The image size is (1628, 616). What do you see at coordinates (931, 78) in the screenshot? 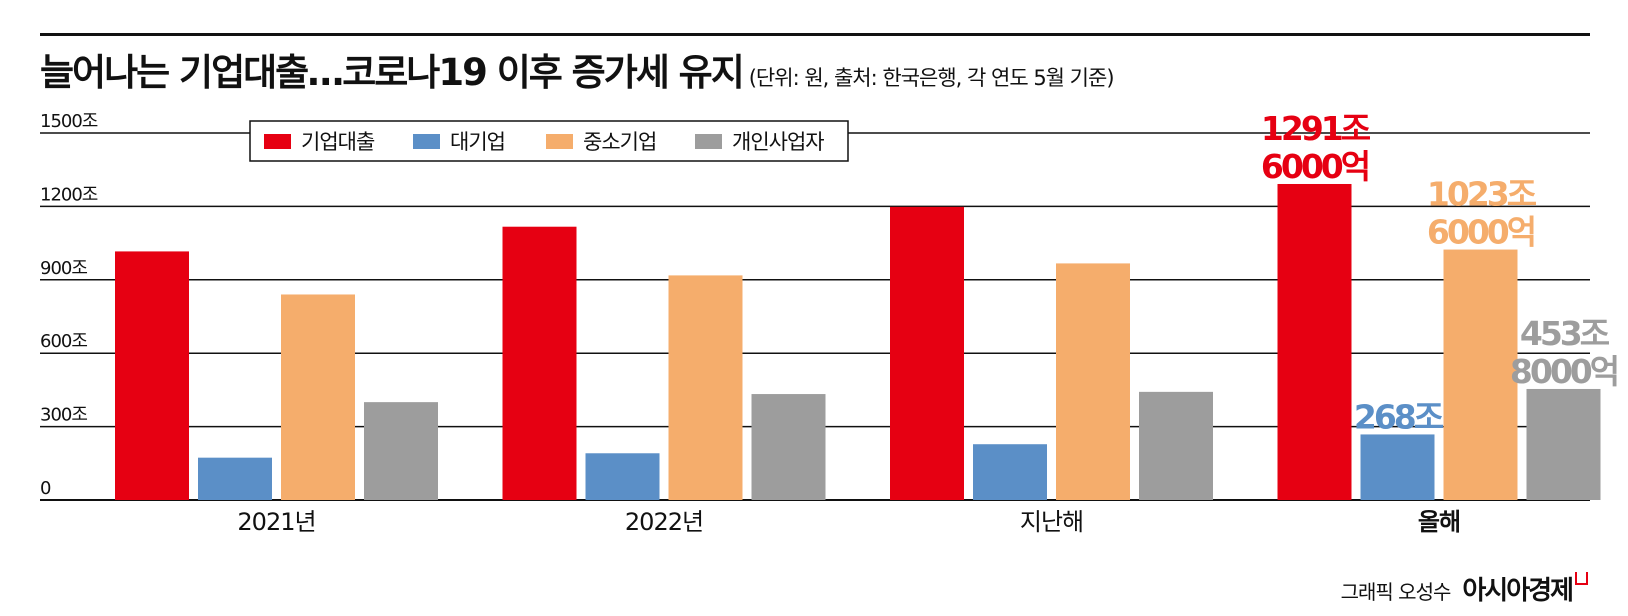
I see `chart-subtitle: (단위: 원, 출처: 한국은행, 각 연도 5월 기준)` at bounding box center [931, 78].